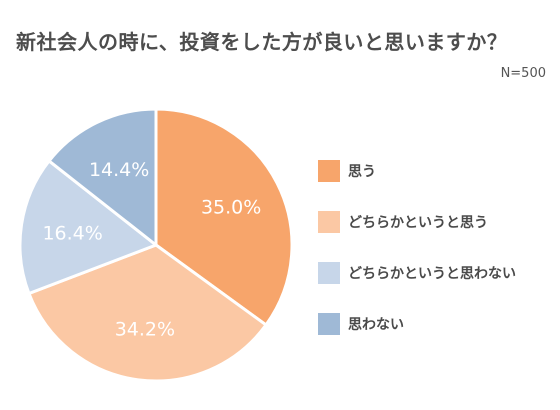  What do you see at coordinates (418, 223) in the screenshot?
I see `legend-label-2: どちらかというと思う` at bounding box center [418, 223].